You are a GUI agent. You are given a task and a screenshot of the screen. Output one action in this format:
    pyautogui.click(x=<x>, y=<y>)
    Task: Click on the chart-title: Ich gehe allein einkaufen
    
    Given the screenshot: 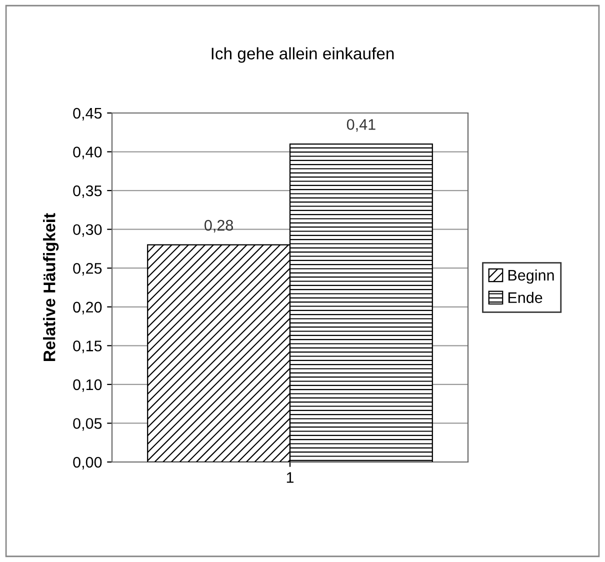 What is the action you would take?
    pyautogui.click(x=303, y=55)
    